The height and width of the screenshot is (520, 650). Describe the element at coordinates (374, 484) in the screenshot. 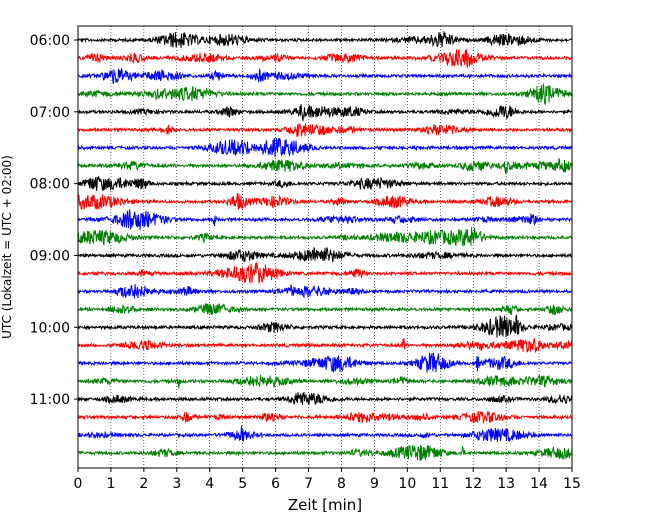

I see `x-tick-label: 9` at that location.